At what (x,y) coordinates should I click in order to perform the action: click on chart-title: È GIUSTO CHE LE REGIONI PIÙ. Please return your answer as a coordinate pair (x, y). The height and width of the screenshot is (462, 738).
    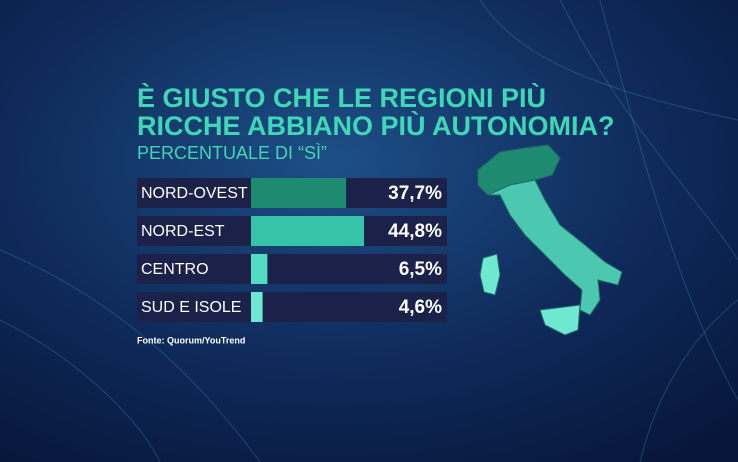
    Looking at the image, I should click on (341, 97).